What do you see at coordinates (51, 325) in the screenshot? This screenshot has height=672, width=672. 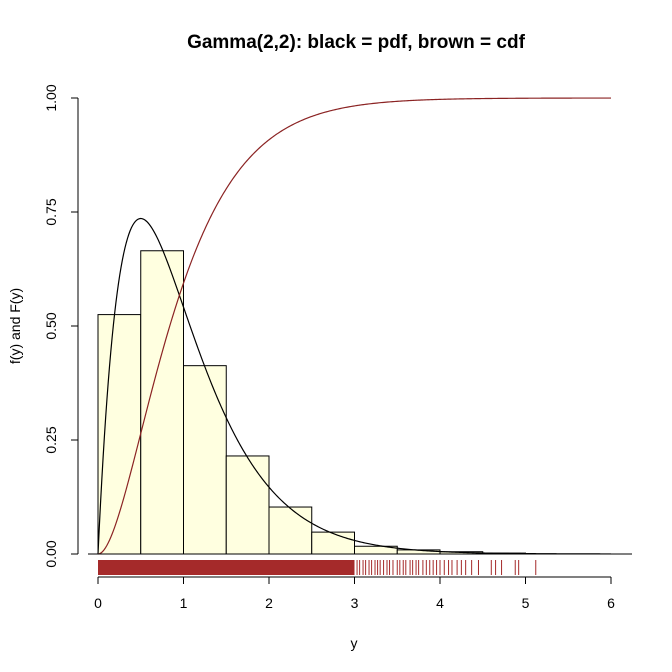 I see `y-tick-label: 0.50` at bounding box center [51, 325].